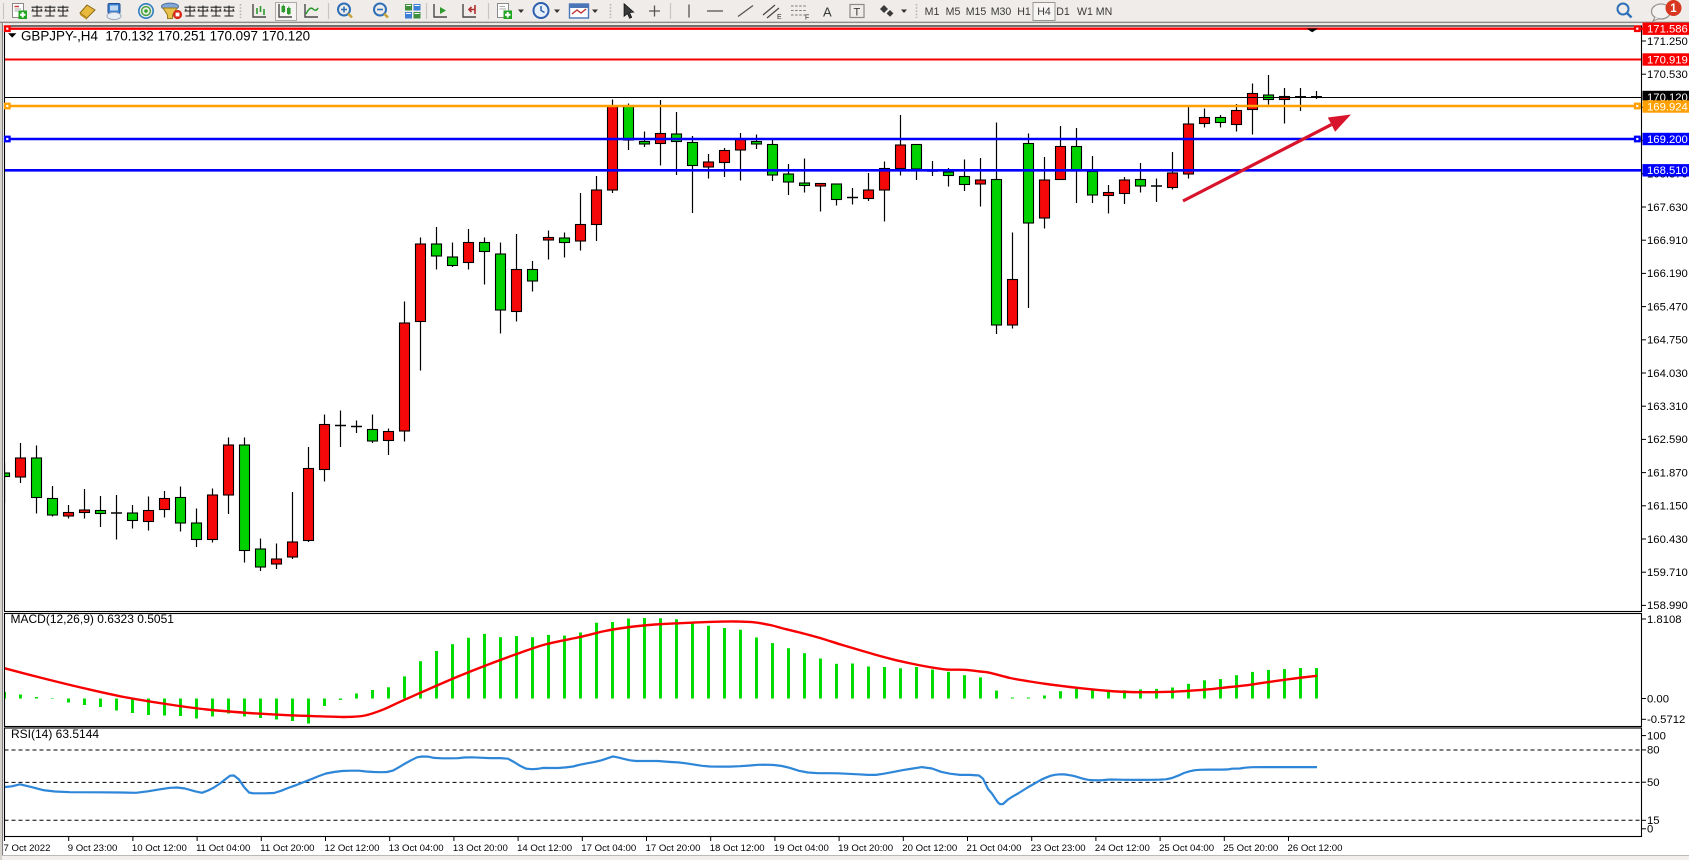  Describe the element at coordinates (1667, 140) in the screenshot. I see `svg-text: 169.200` at that location.